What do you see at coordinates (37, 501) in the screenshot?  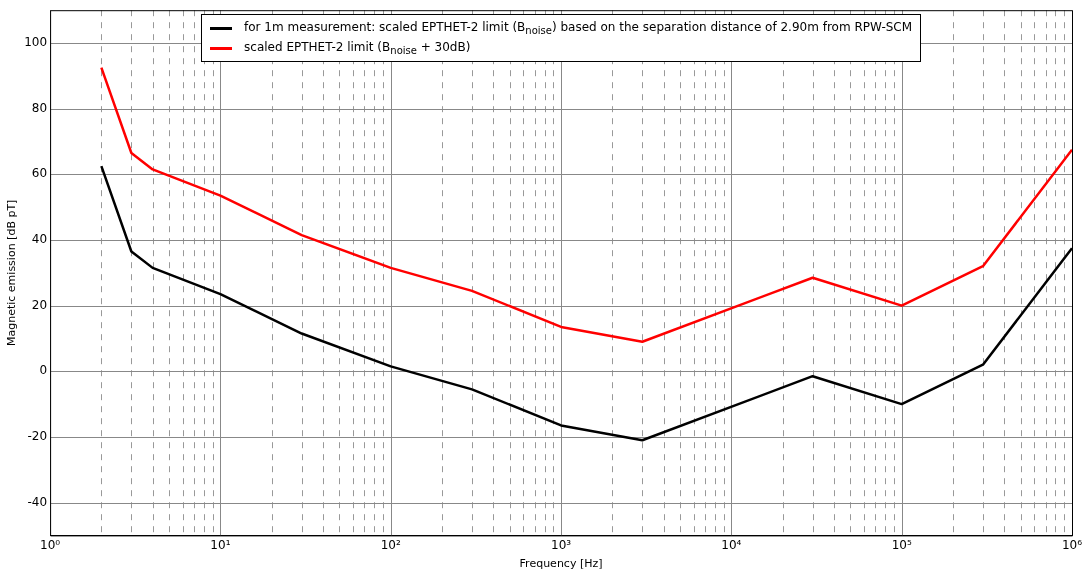 I see `y-tick-label: -40` at bounding box center [37, 501].